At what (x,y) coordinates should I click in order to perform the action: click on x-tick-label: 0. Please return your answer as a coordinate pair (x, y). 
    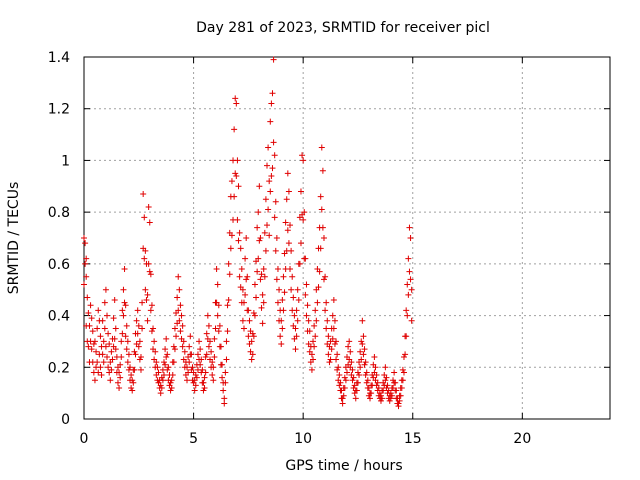
    Looking at the image, I should click on (84, 439).